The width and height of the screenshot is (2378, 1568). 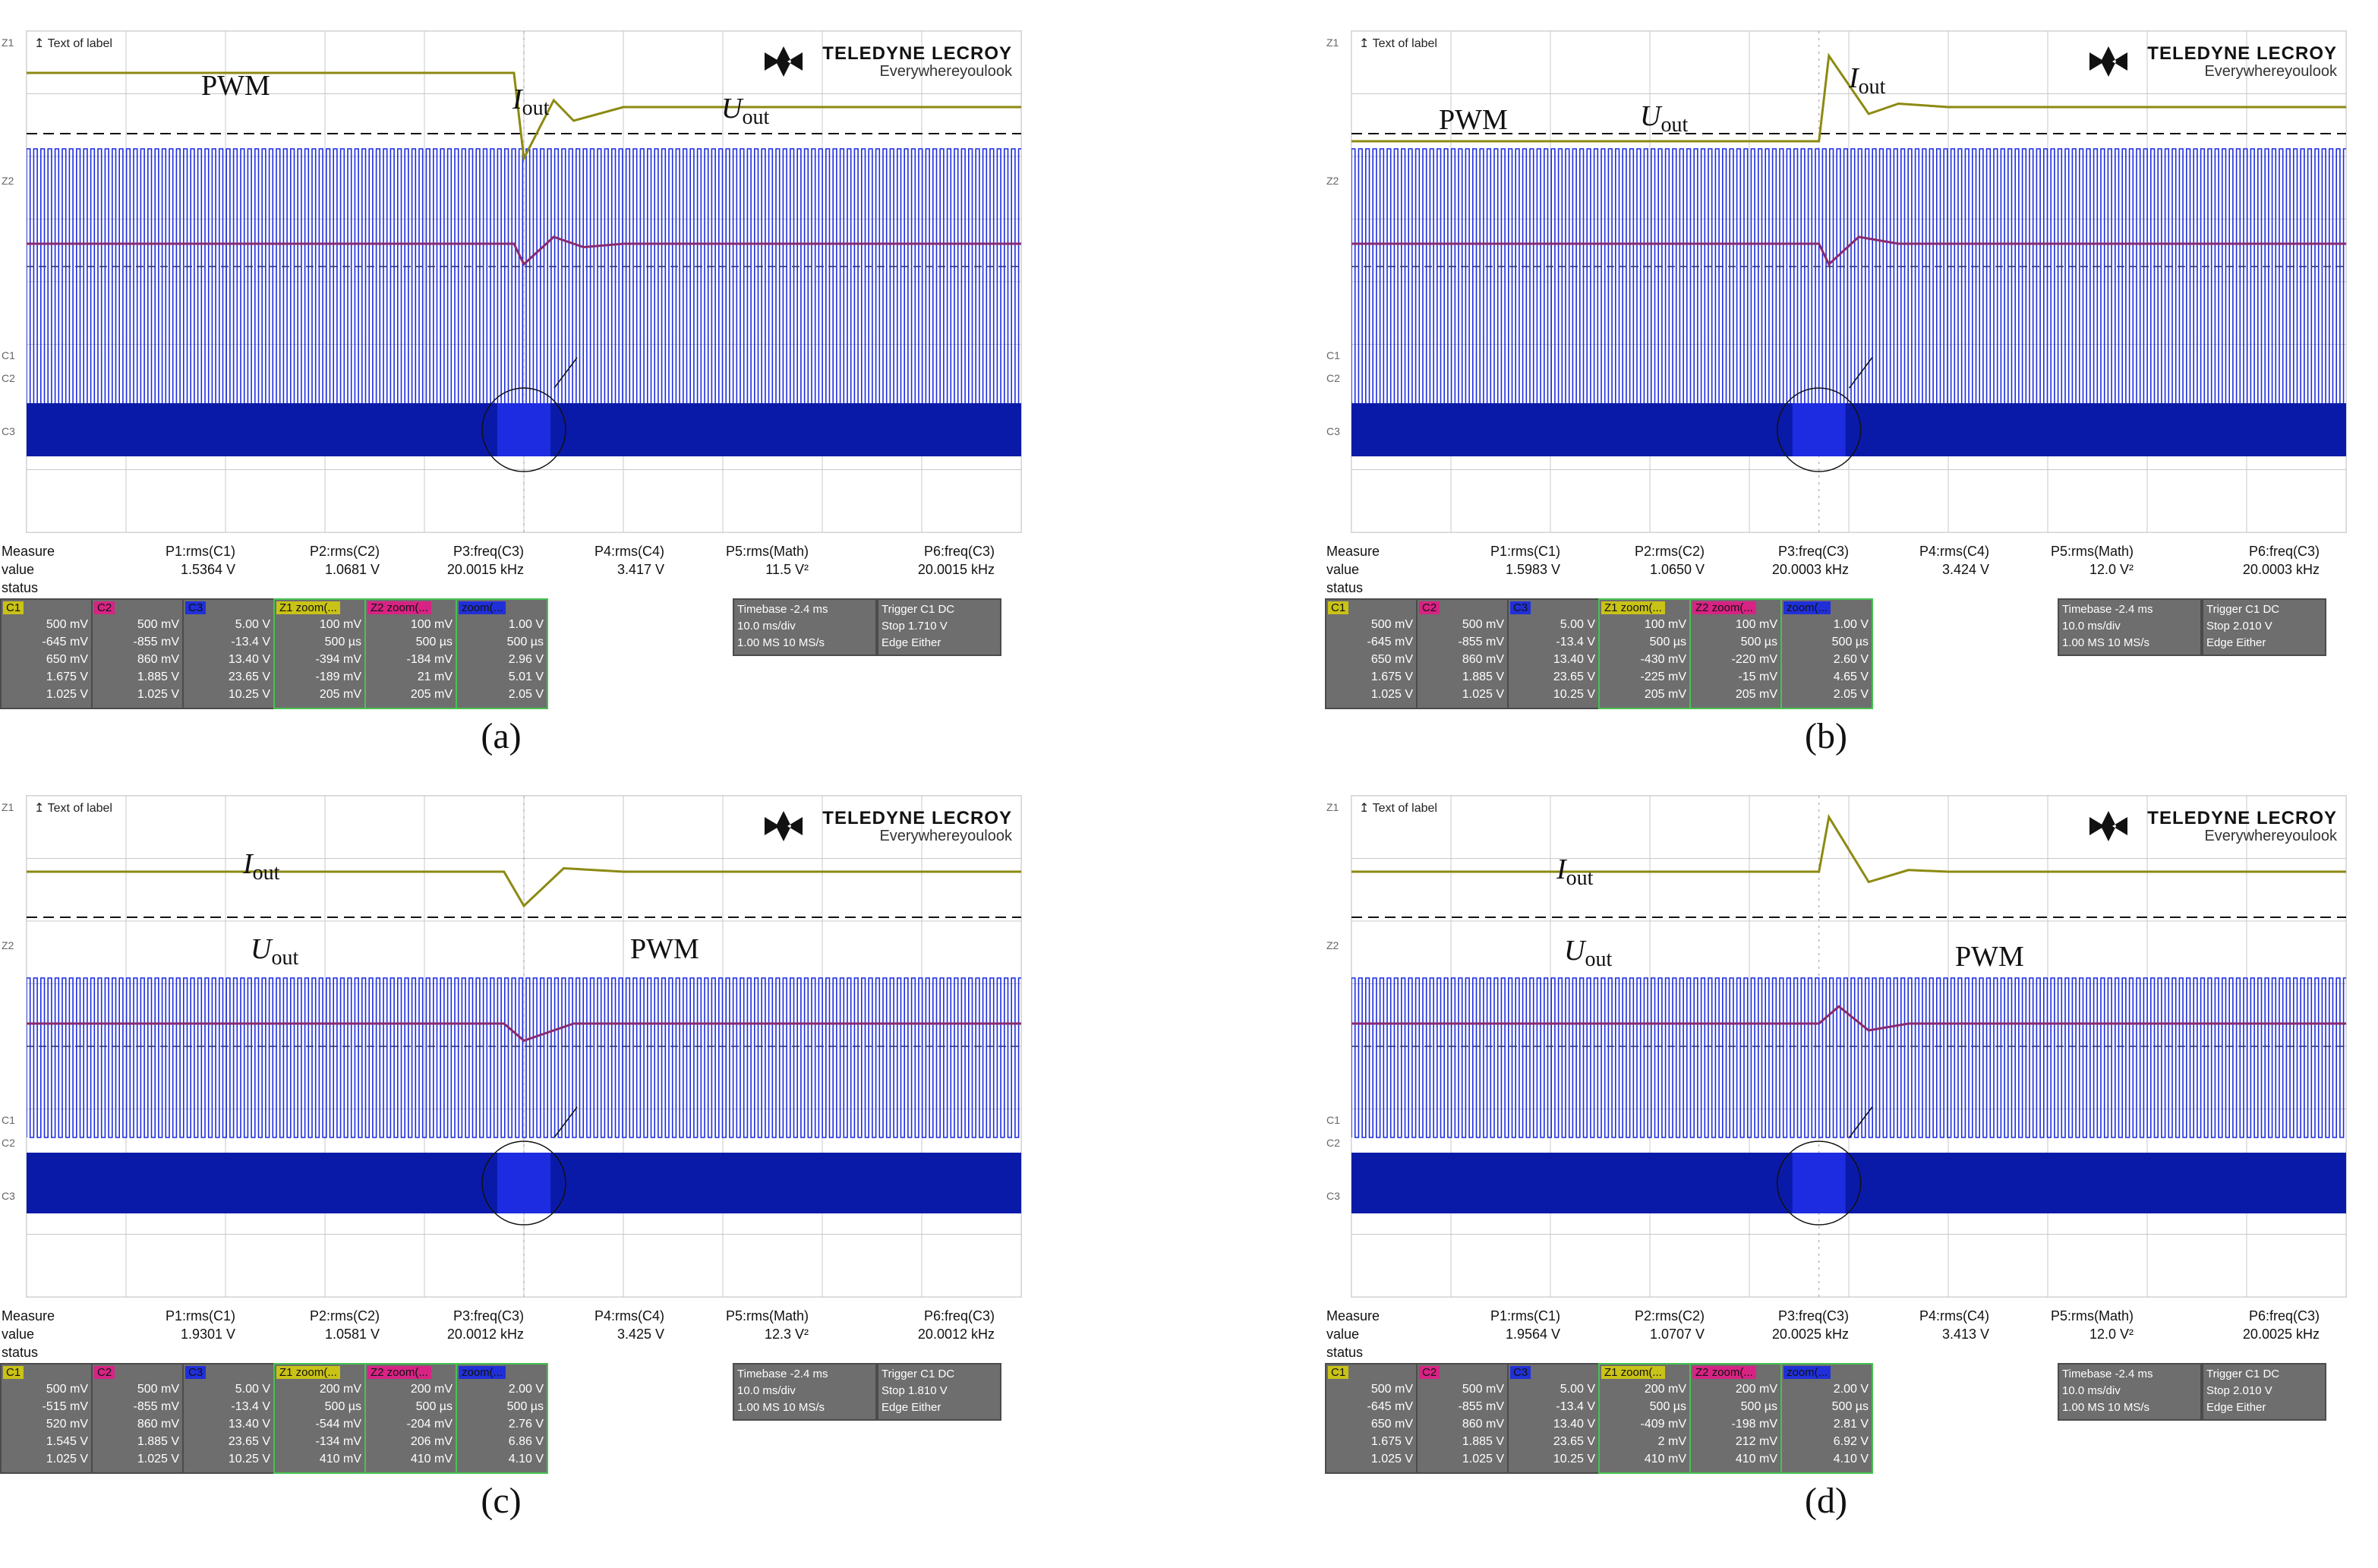 What do you see at coordinates (430, 659) in the screenshot?
I see `channel-value: -184 mV` at bounding box center [430, 659].